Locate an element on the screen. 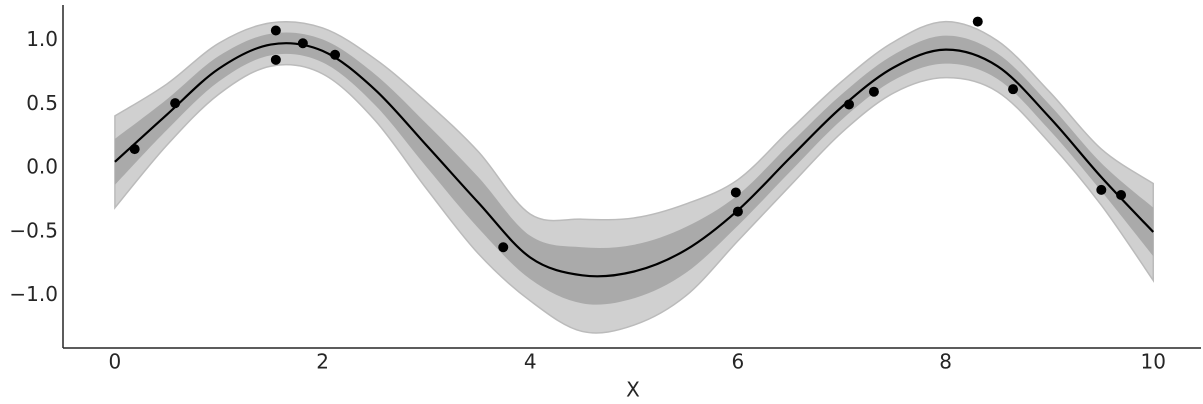 This screenshot has width=1203, height=404. x-tick-label: 6 is located at coordinates (738, 362).